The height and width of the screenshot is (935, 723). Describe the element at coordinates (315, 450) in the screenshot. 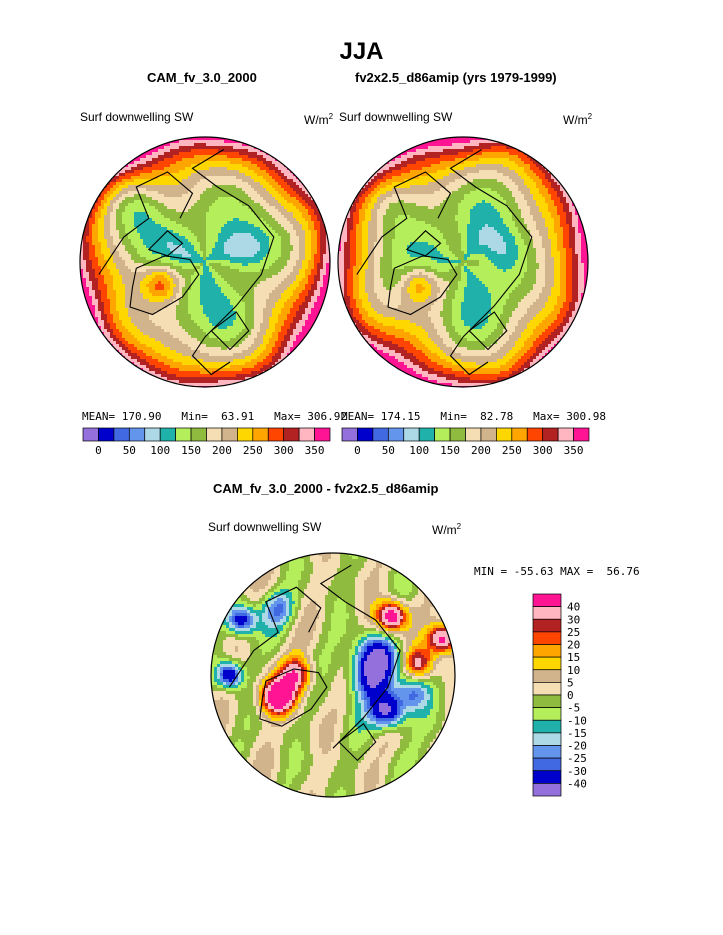

I see `left-colorbar-tick-label: 350` at that location.